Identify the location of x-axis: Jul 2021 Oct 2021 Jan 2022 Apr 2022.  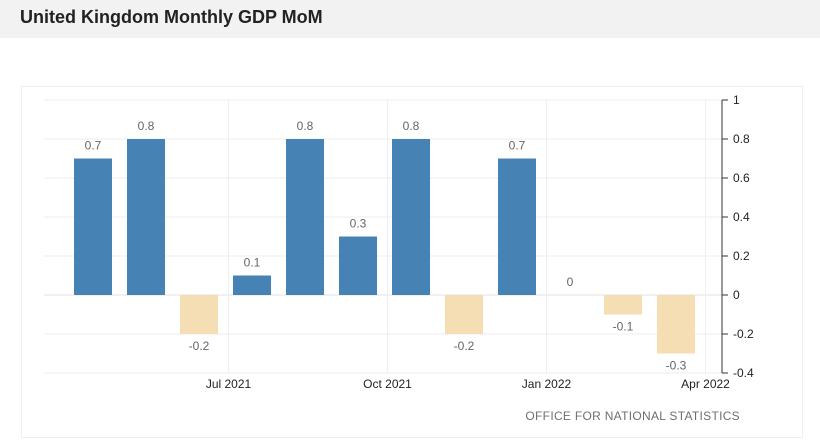
(468, 384).